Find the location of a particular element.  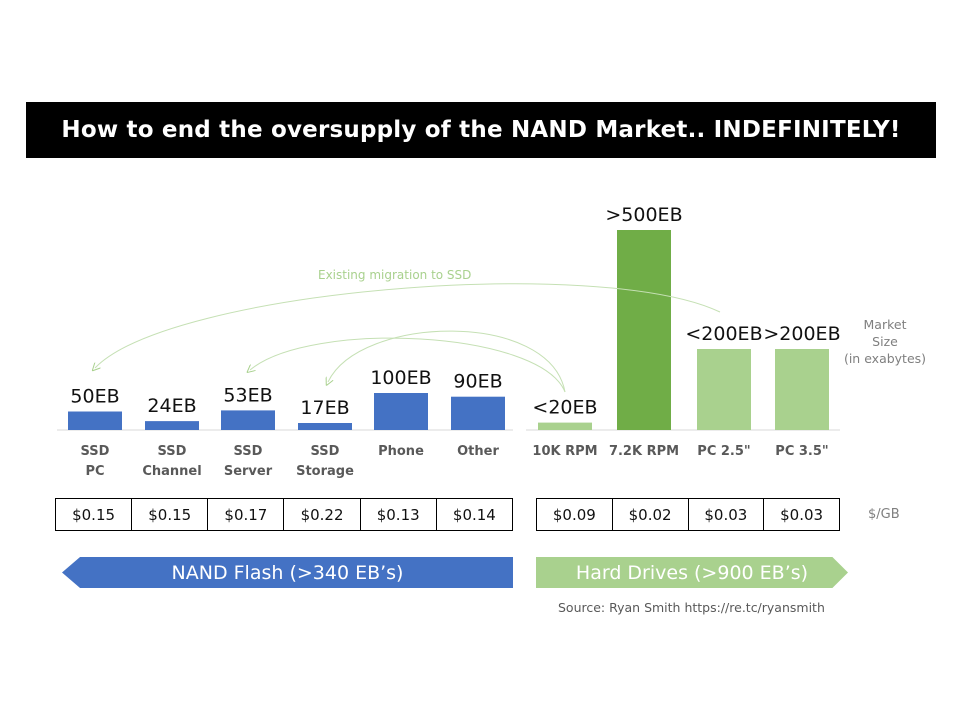

price-cell: $0.09 is located at coordinates (574, 514).